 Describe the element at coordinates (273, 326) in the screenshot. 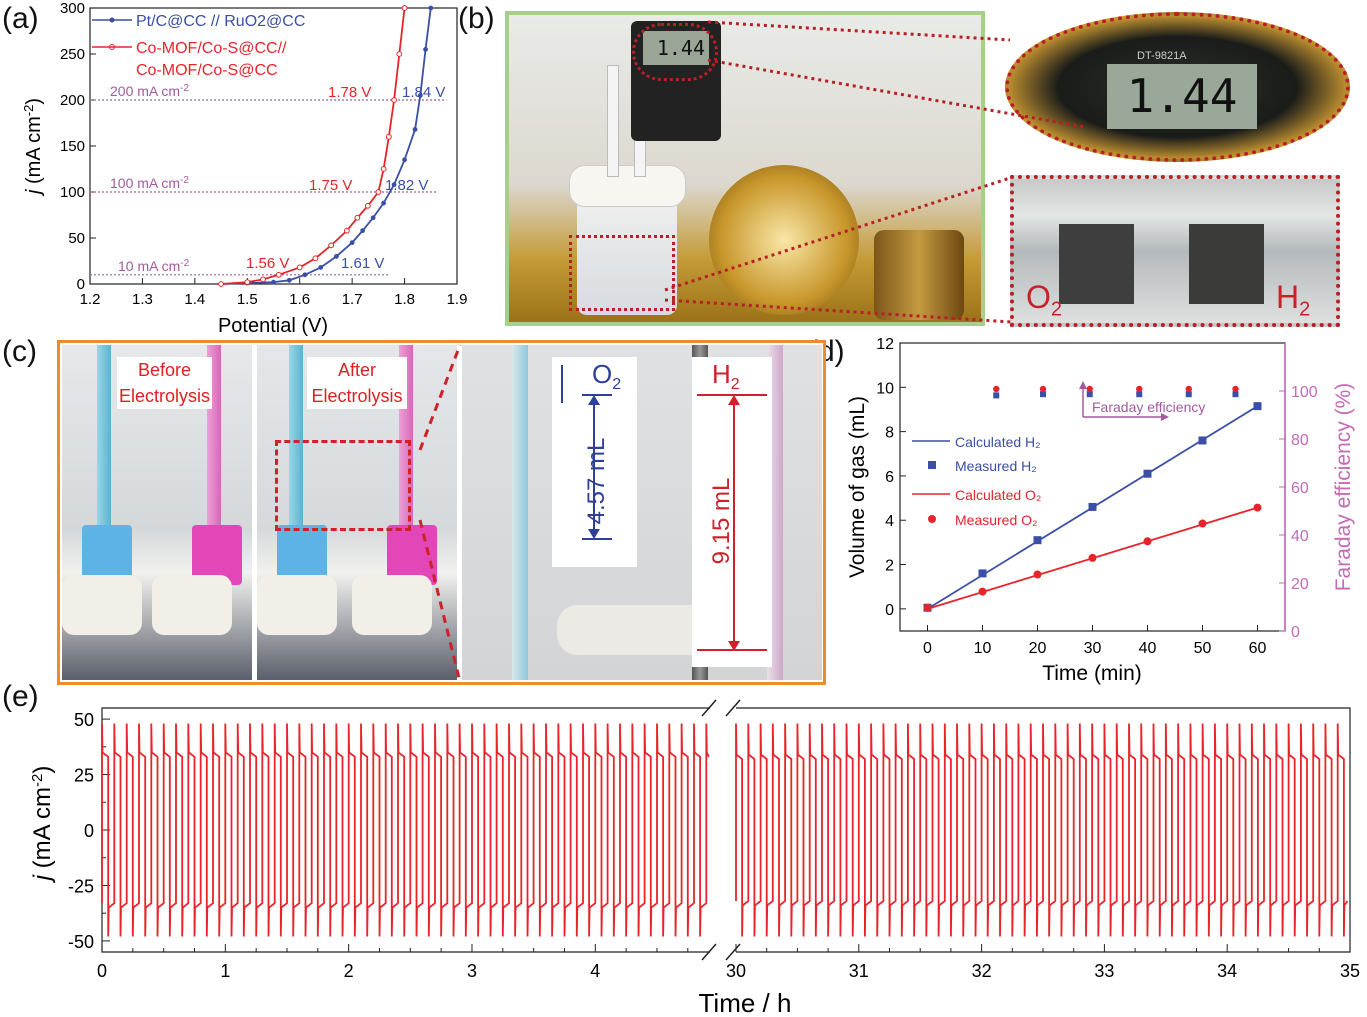

I see `xlabel-a: Potential (V)` at that location.